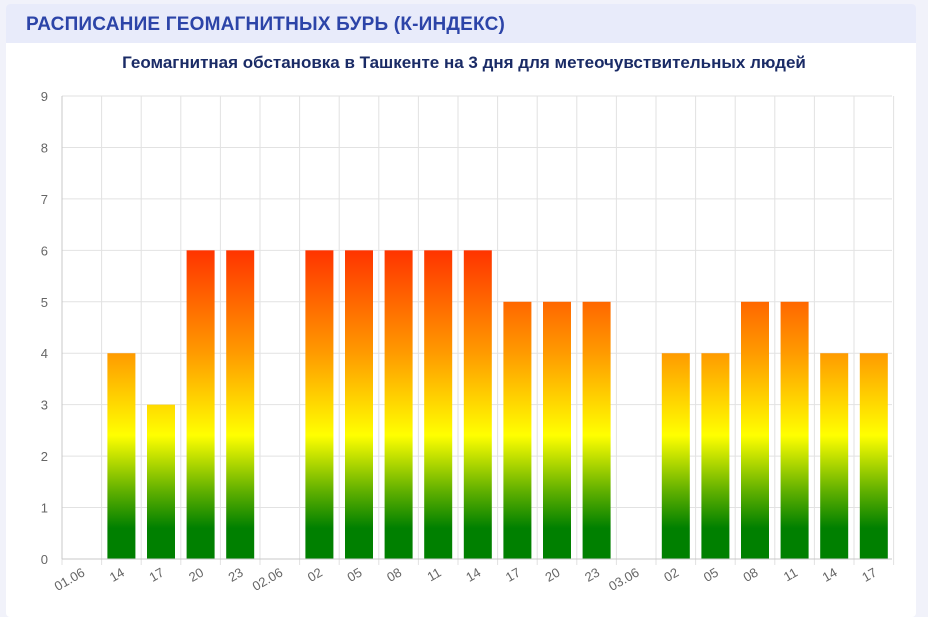 This screenshot has height=617, width=928. Describe the element at coordinates (44, 405) in the screenshot. I see `y-tick-label: 3` at that location.